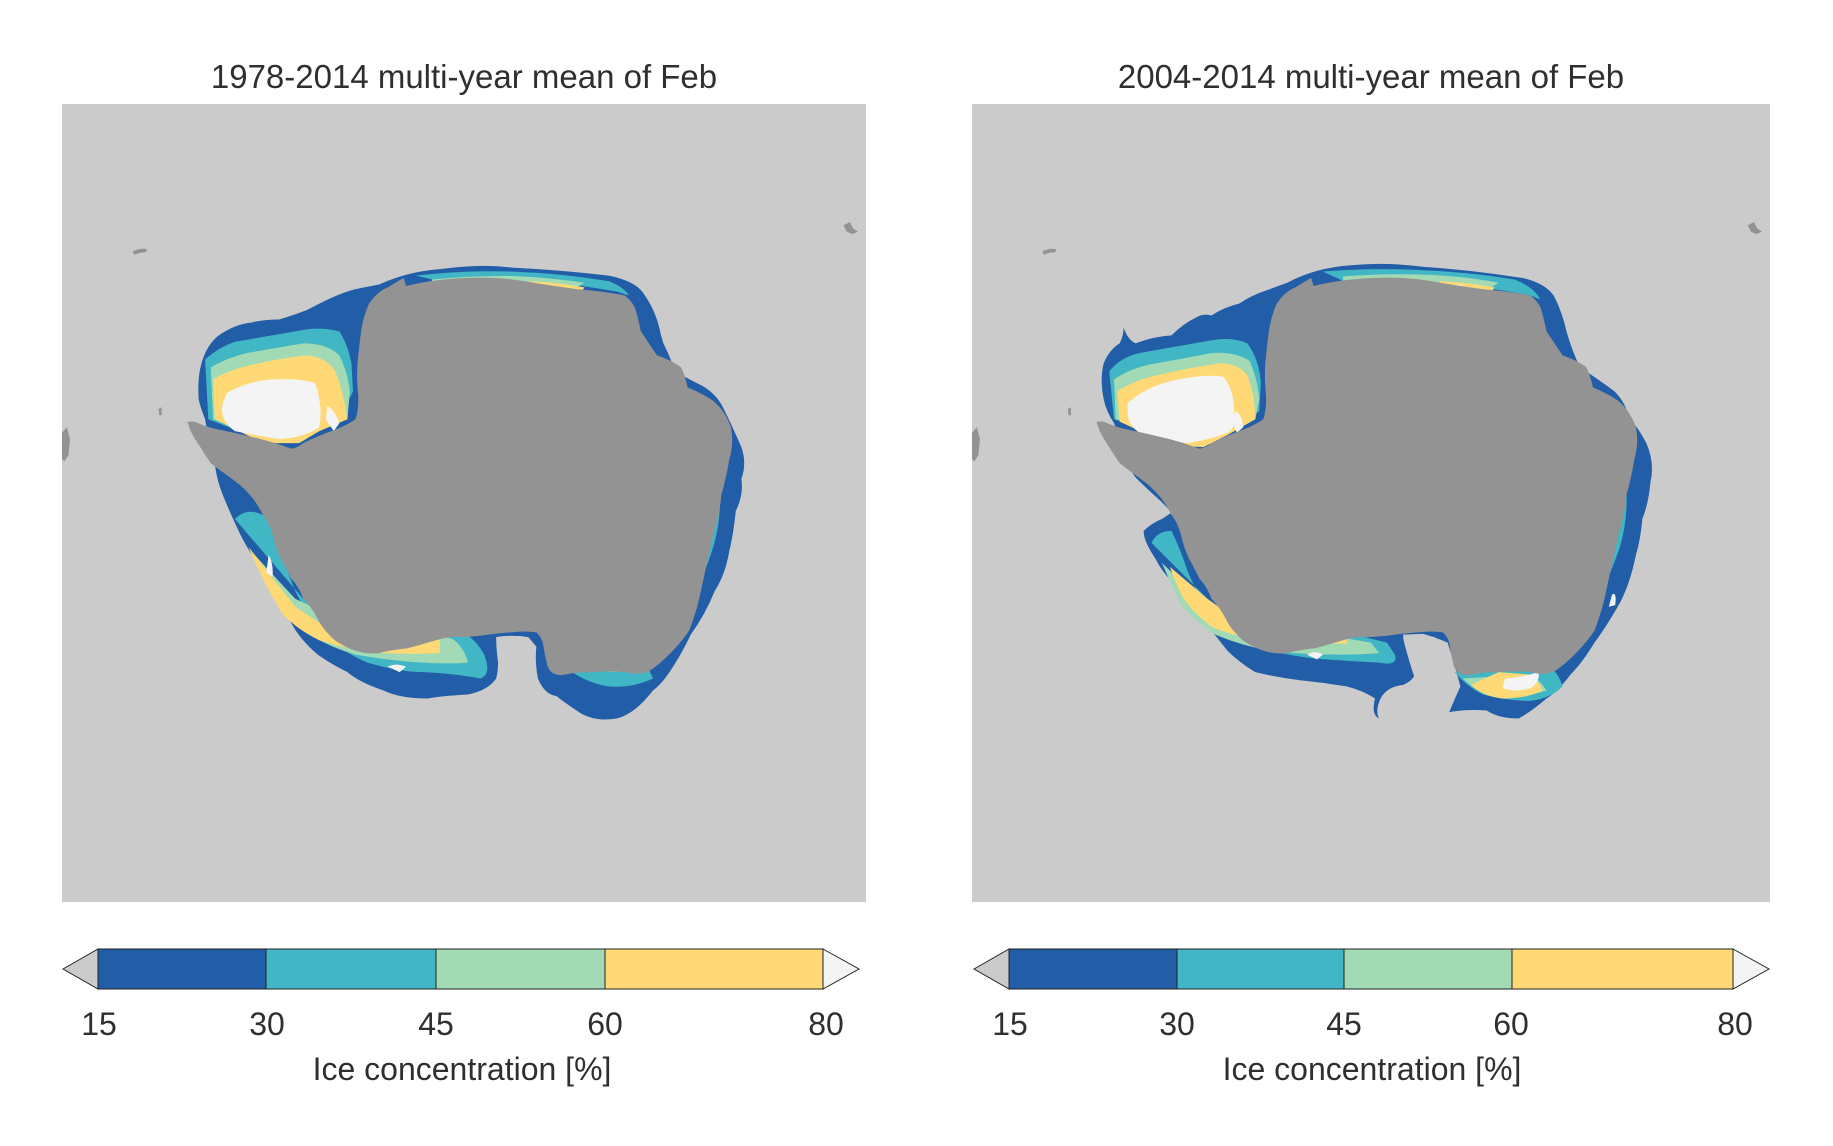 This screenshot has width=1833, height=1146. Describe the element at coordinates (1177, 1024) in the screenshot. I see `right-colorbar-tick-30: 30` at that location.